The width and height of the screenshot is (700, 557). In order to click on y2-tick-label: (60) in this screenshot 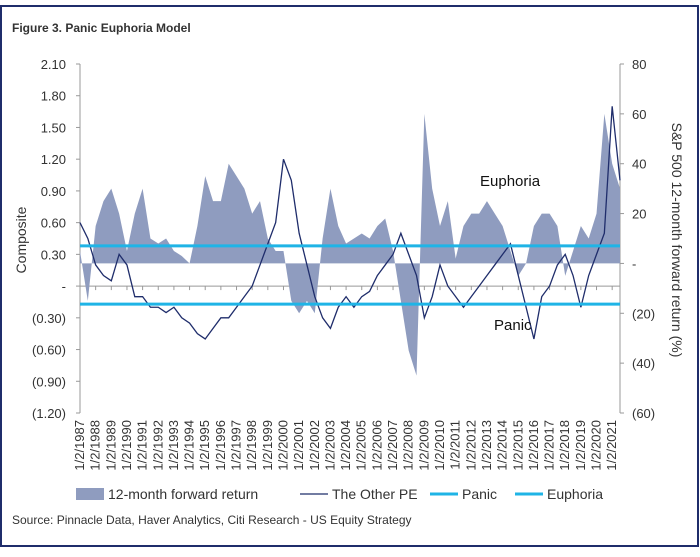, I will do `click(643, 413)`.